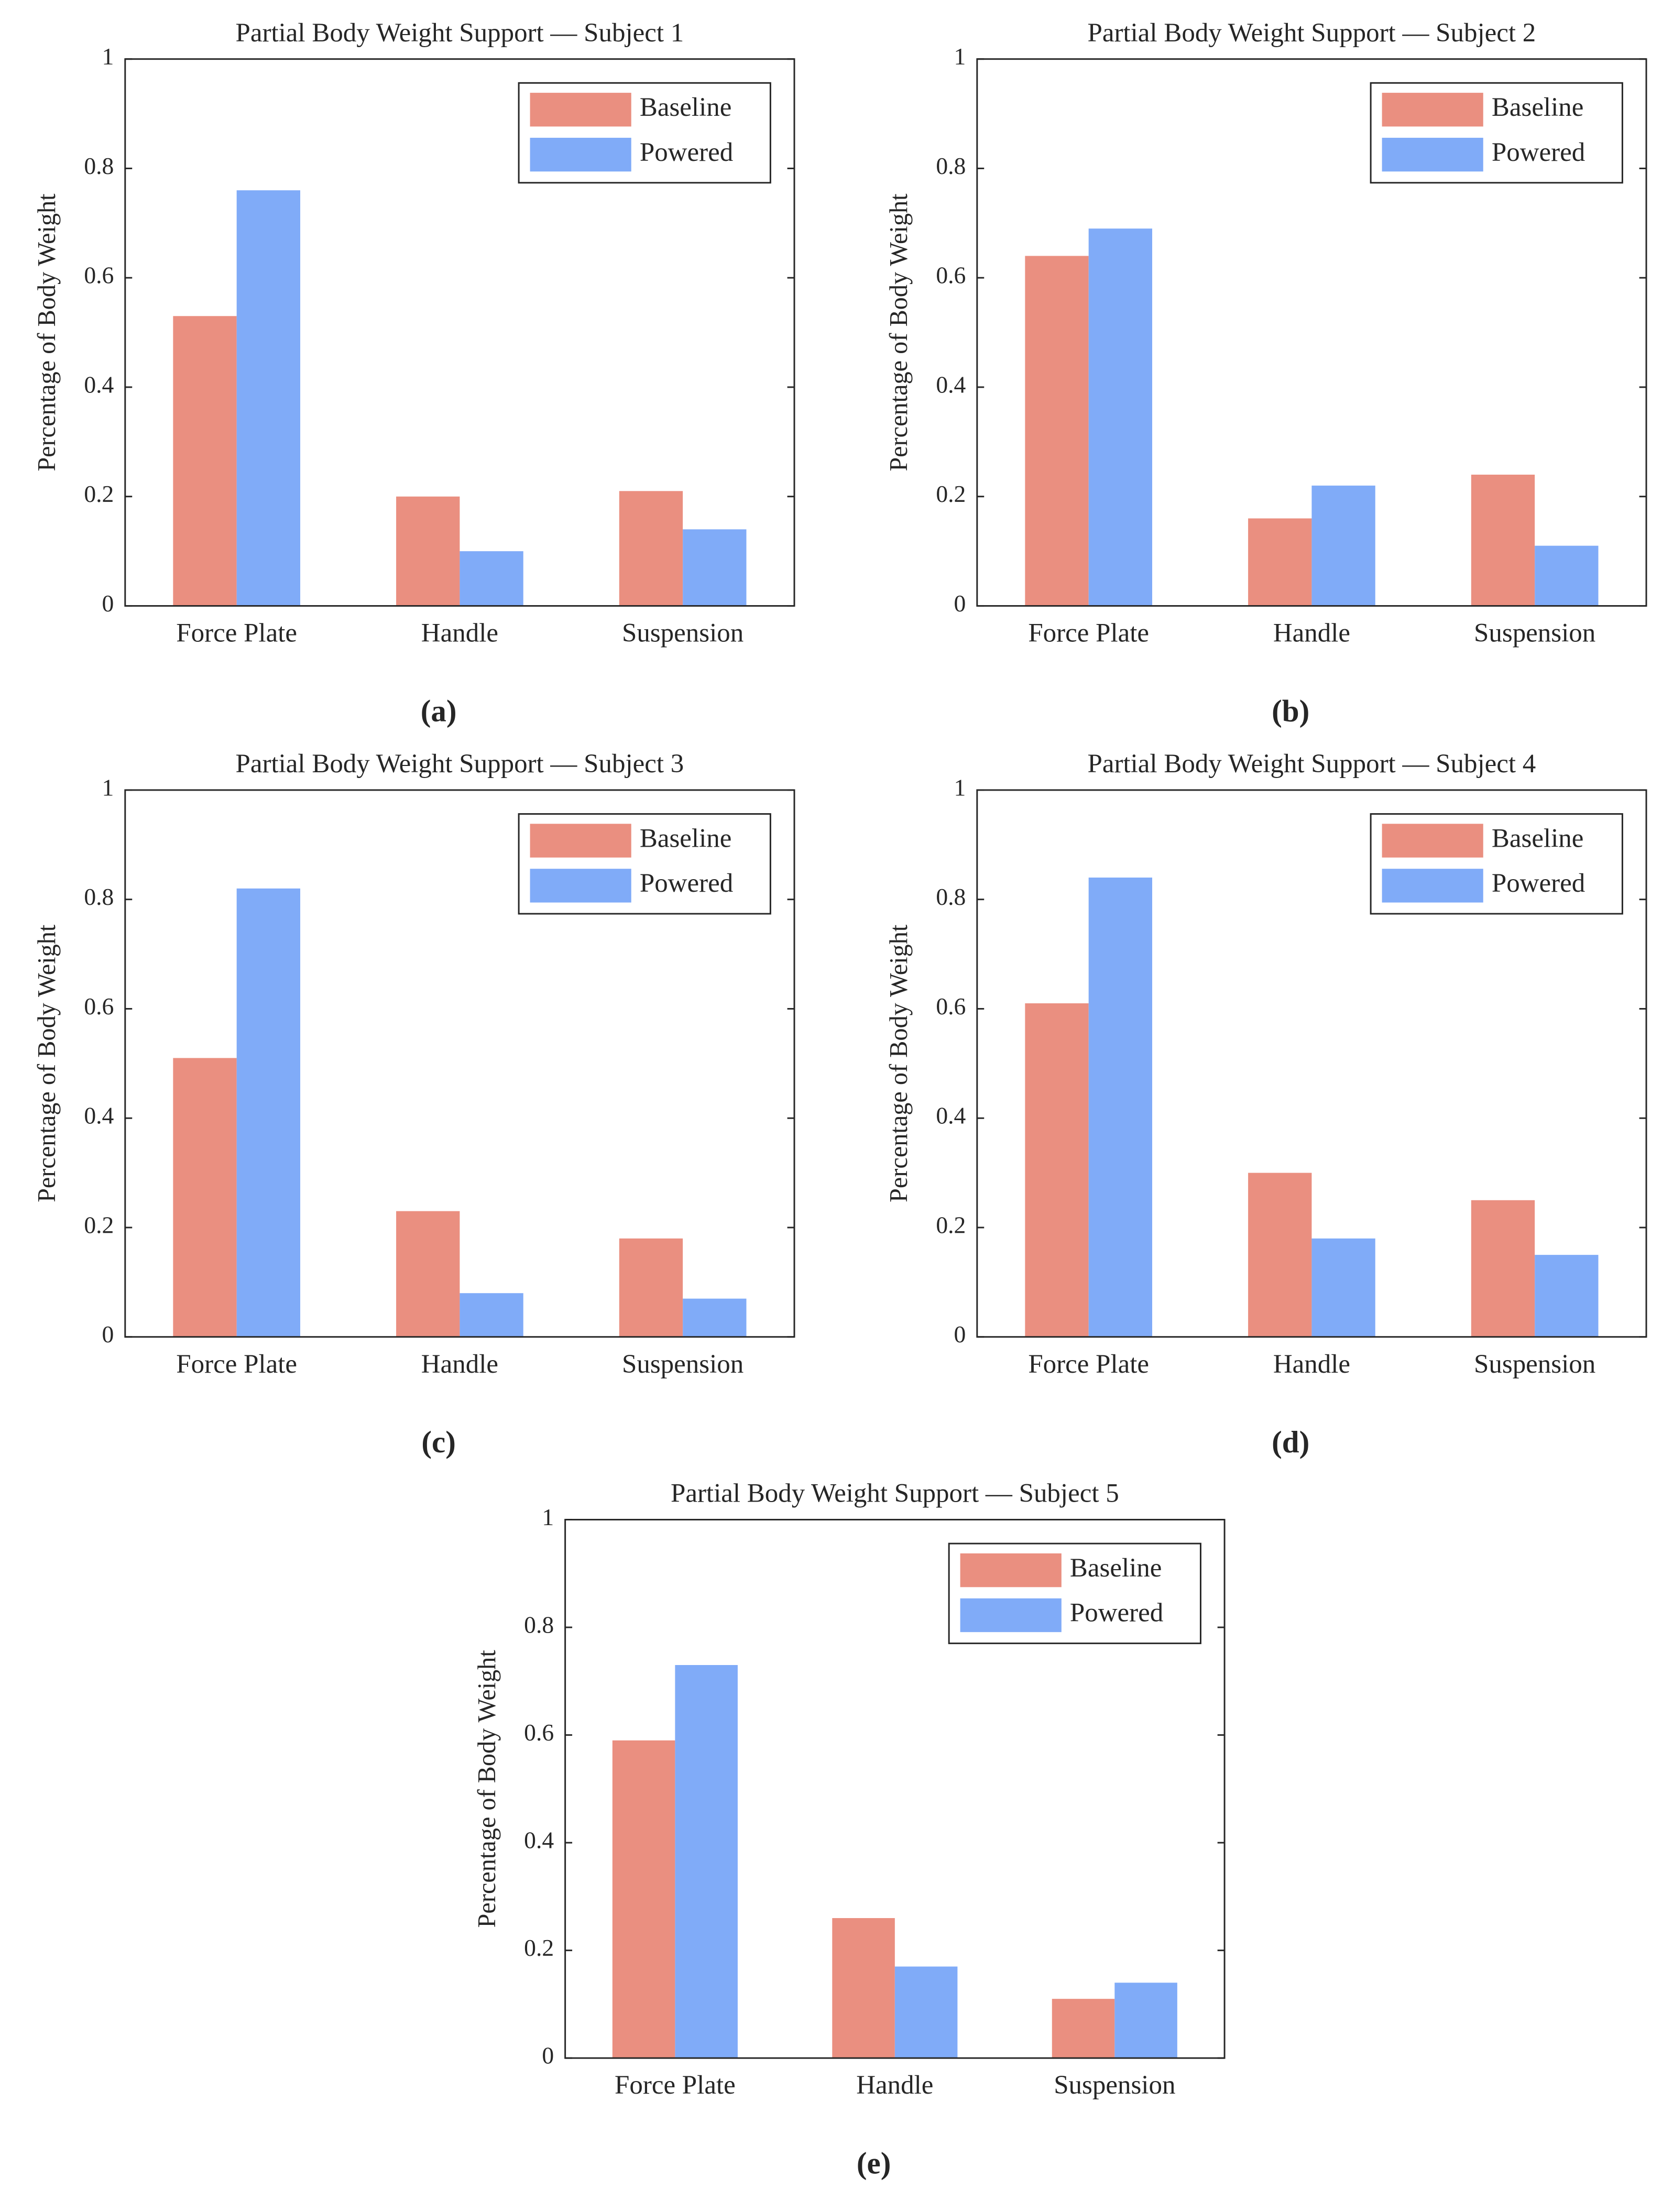  What do you see at coordinates (460, 764) in the screenshot?
I see `chart-title: Partial Body Weight Support — Subject 3` at bounding box center [460, 764].